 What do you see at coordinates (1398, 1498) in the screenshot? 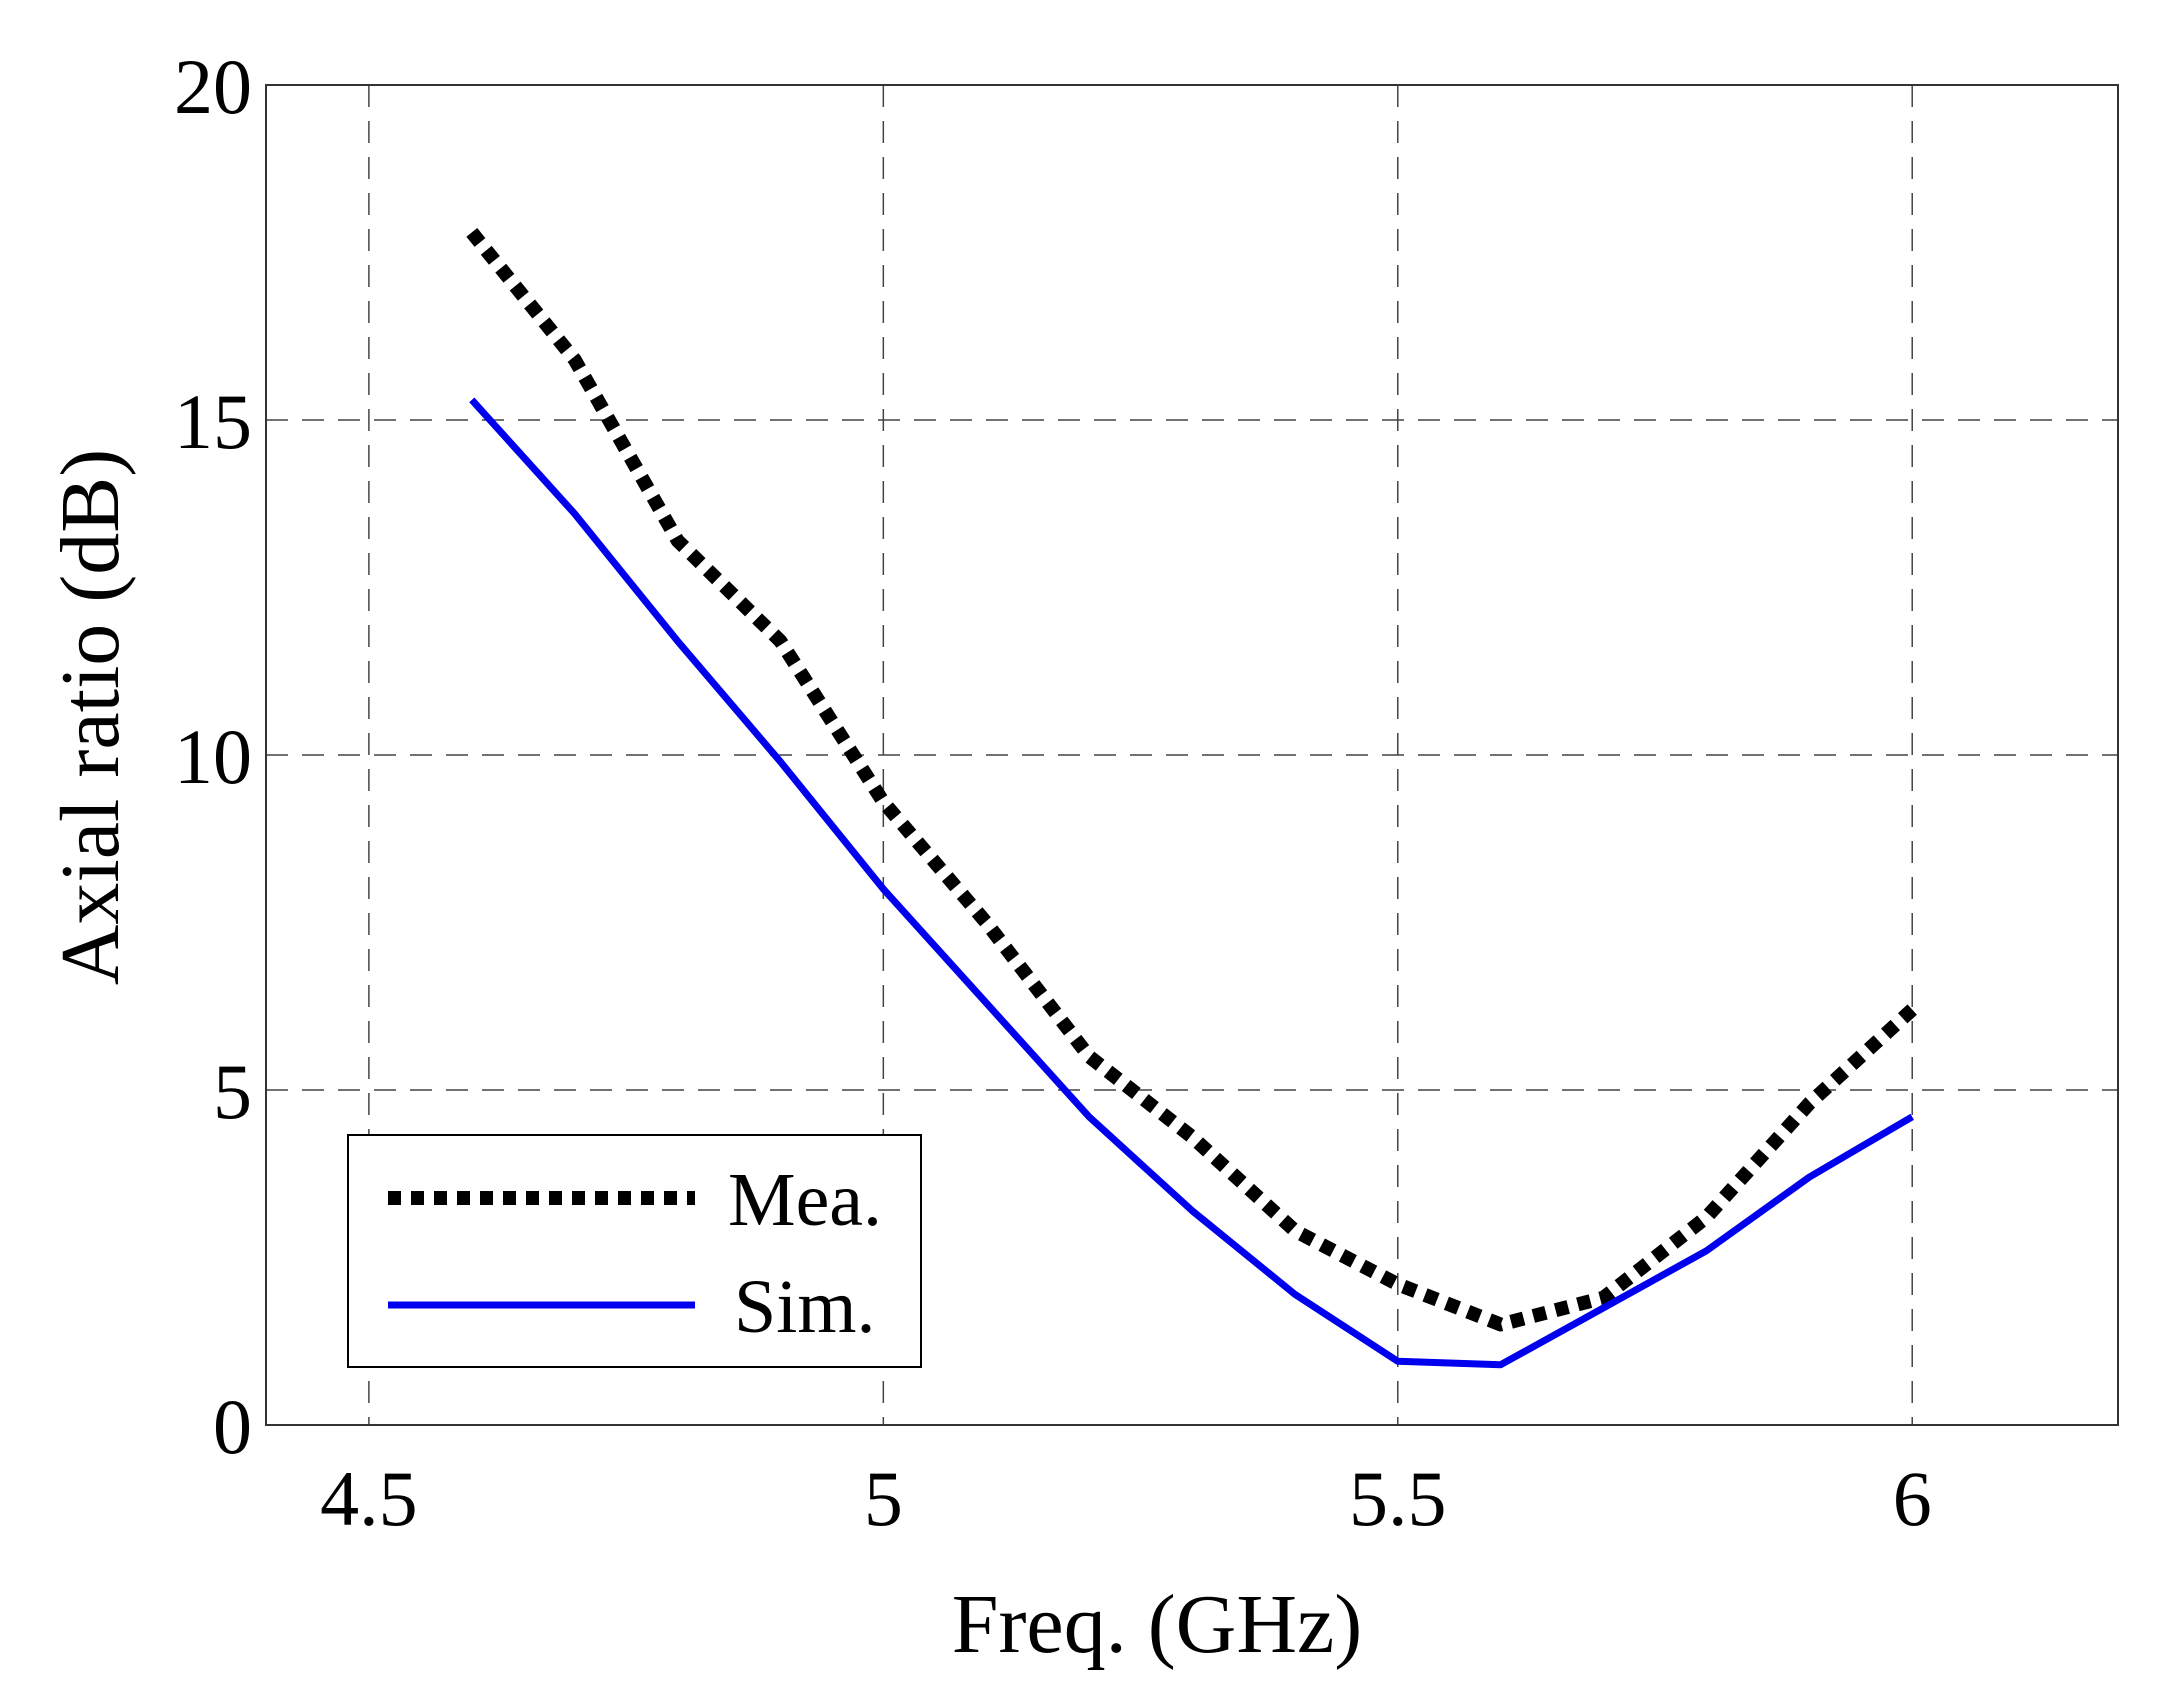
I see `x-tick-label: 5.5` at bounding box center [1398, 1498].